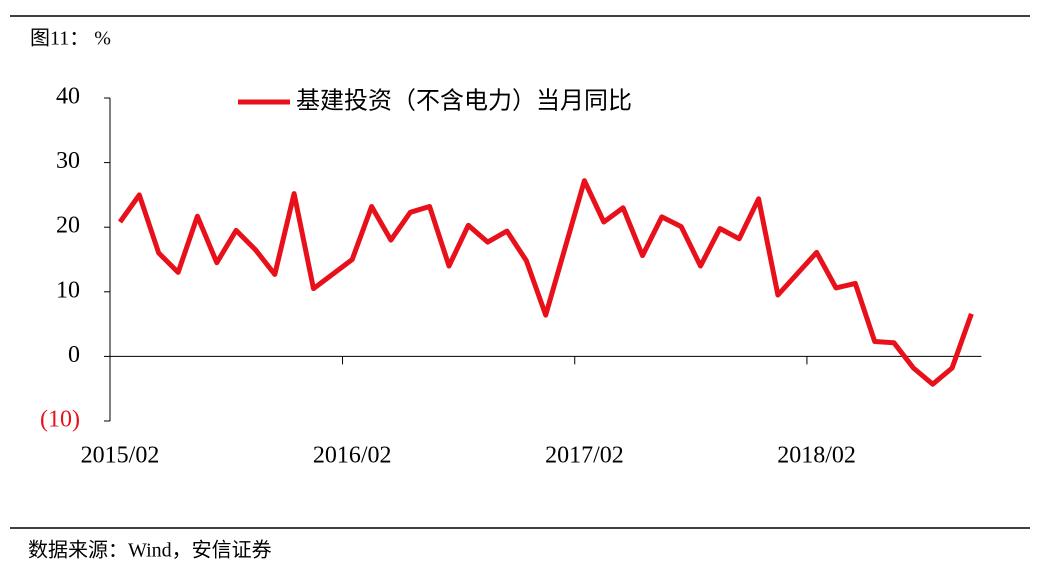 The height and width of the screenshot is (583, 1045). What do you see at coordinates (584, 456) in the screenshot?
I see `x-tick-label: 2017/02` at bounding box center [584, 456].